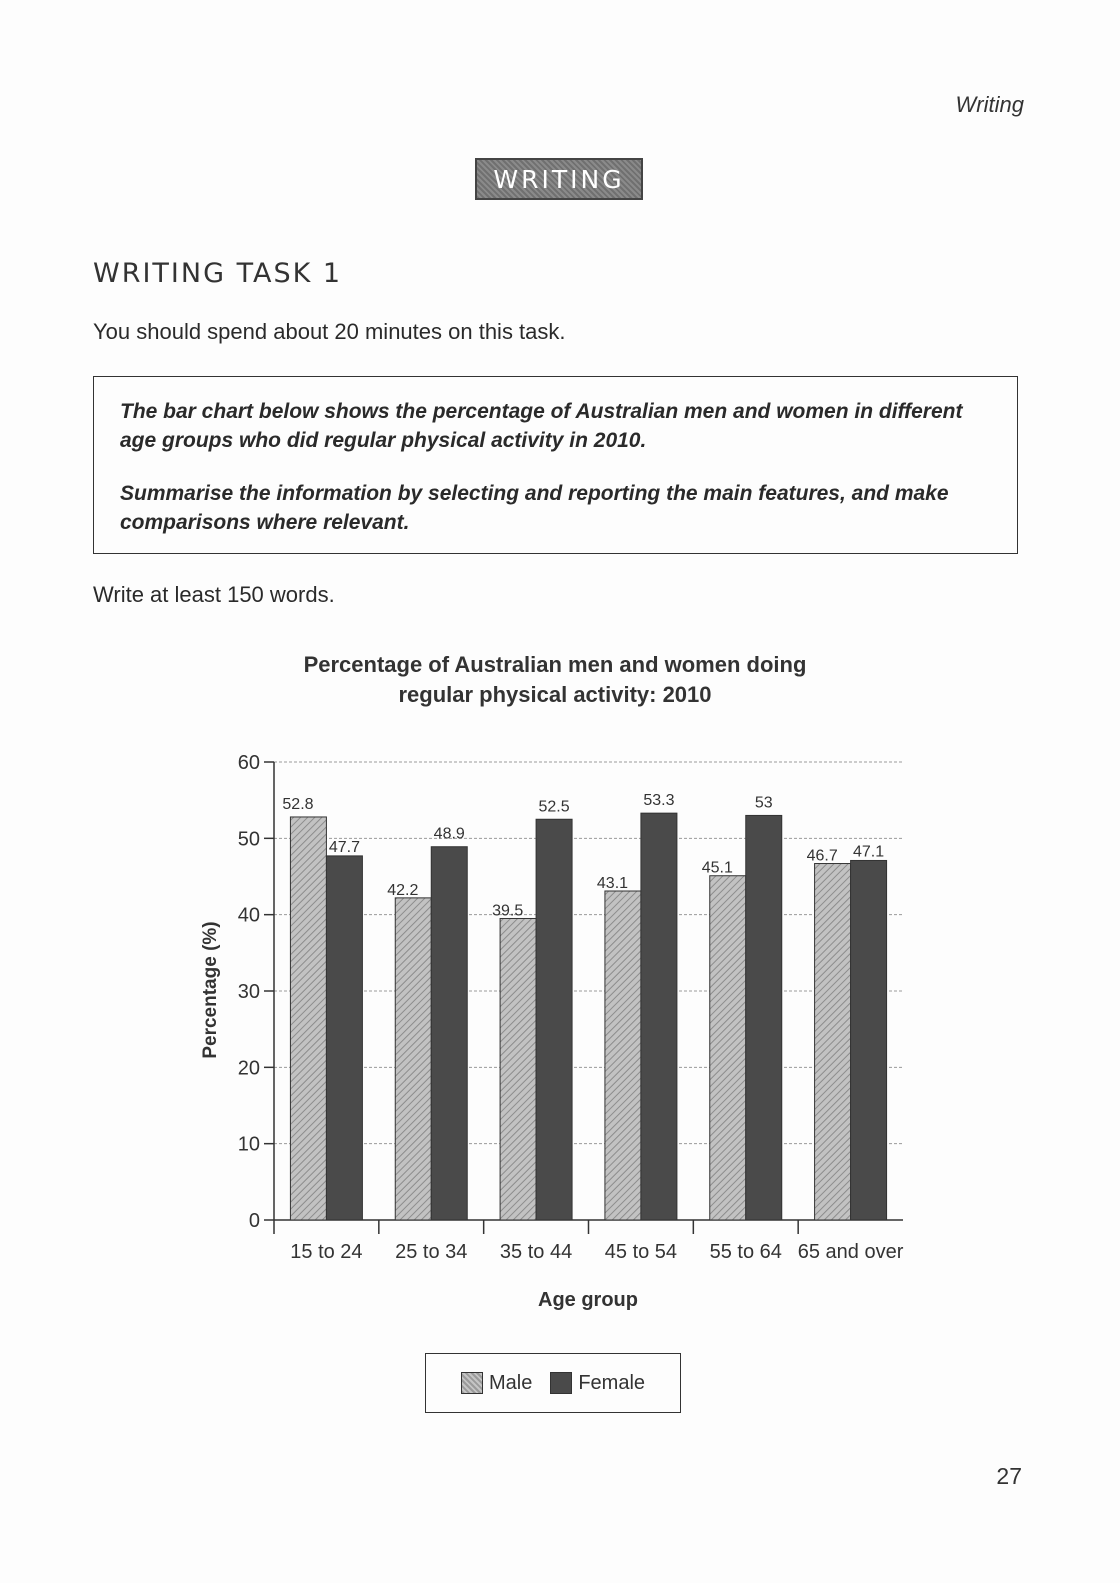  Describe the element at coordinates (214, 594) in the screenshot. I see `word-instruction: Write at least 150 words.` at that location.